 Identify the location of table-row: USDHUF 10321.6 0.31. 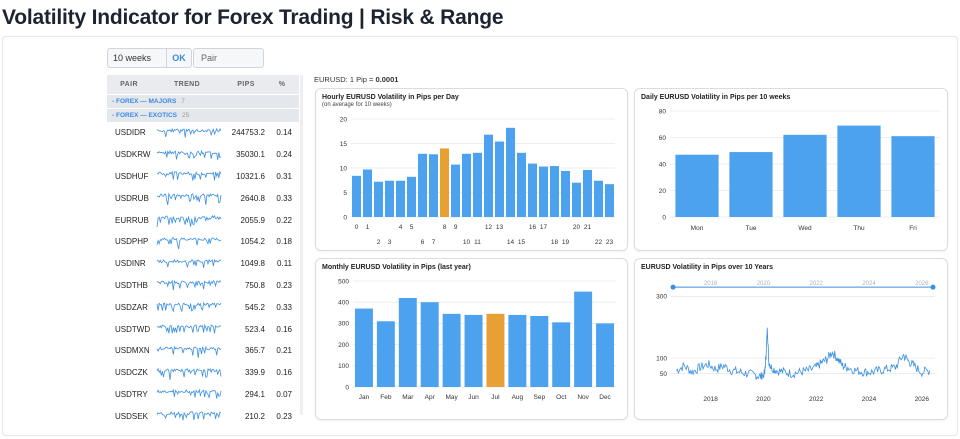
(203, 177).